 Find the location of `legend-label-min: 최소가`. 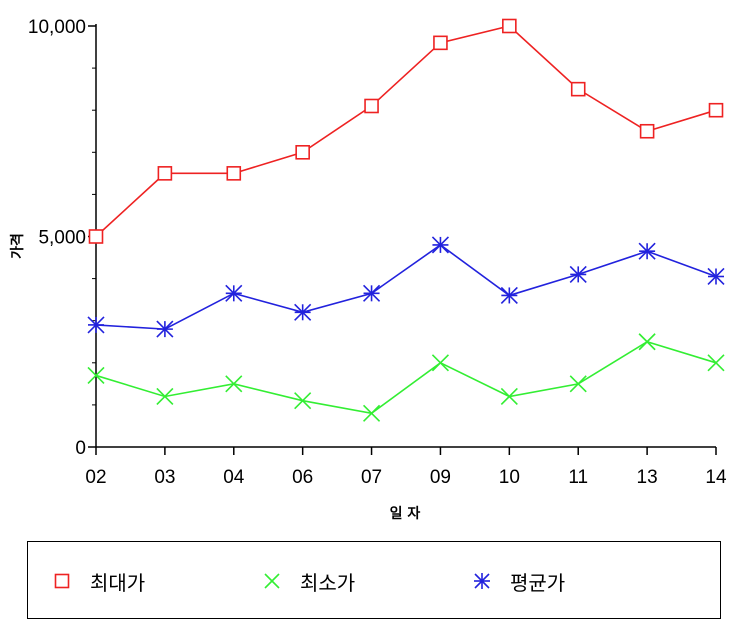

legend-label-min: 최소가 is located at coordinates (328, 582).